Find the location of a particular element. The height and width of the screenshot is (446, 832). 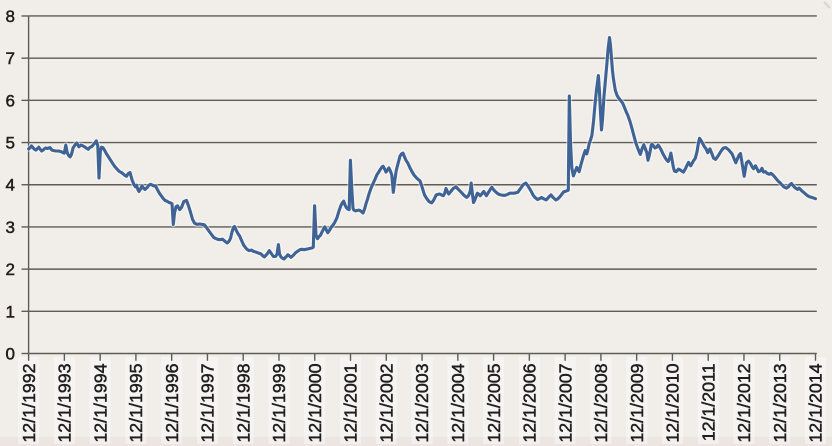

svg-text: 4 is located at coordinates (10, 185).